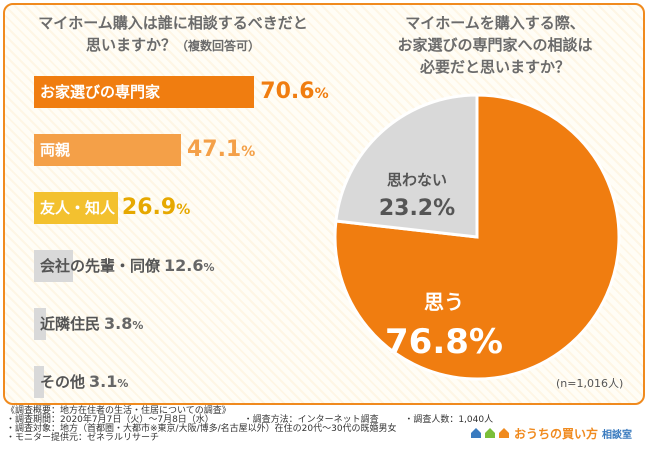  I want to click on pie-chart-title: マイホームを購入する際、 お家選びの専門家への相談は 必要だと思いますか？, so click(495, 45).